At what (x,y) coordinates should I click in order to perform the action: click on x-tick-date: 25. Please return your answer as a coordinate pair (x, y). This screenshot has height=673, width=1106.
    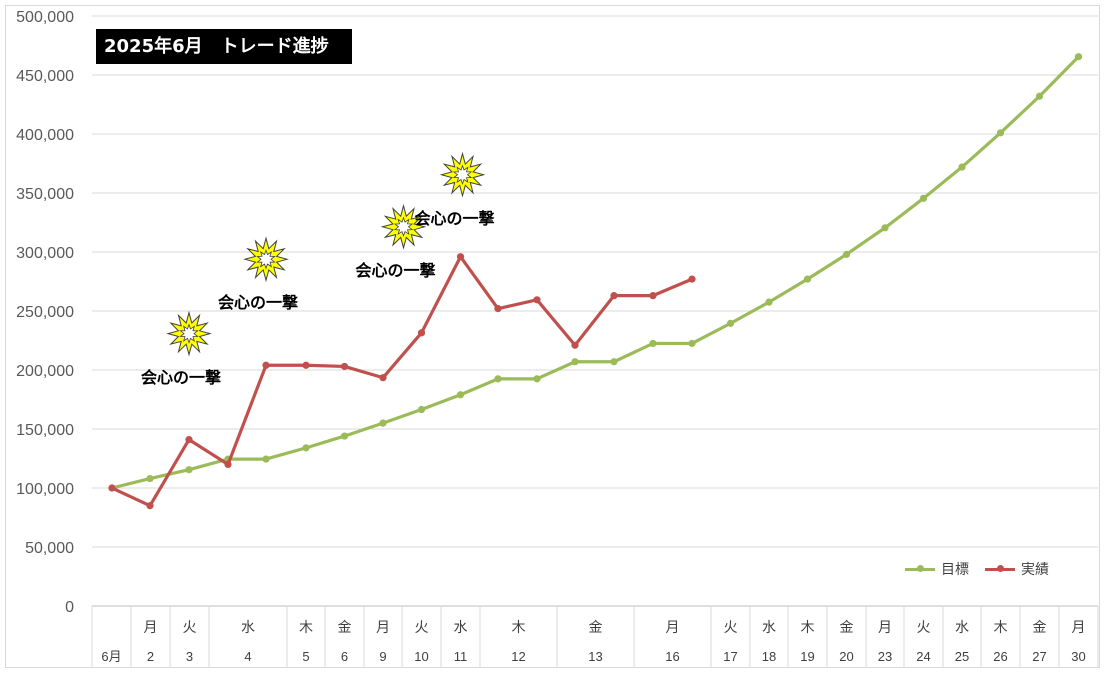
    Looking at the image, I should click on (962, 656).